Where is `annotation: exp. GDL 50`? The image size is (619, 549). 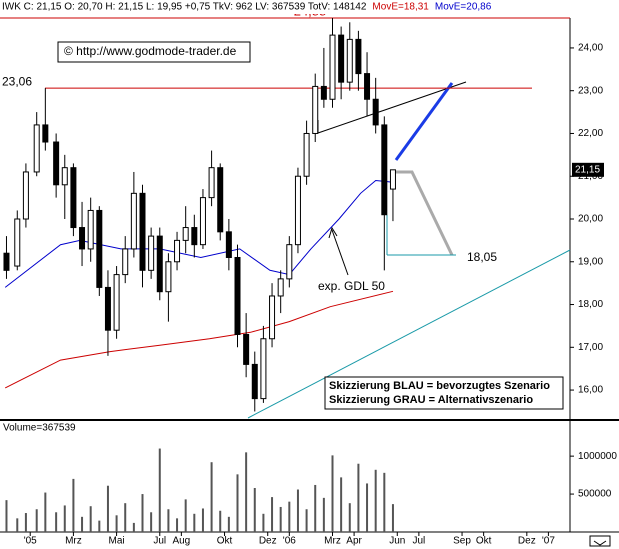
annotation: exp. GDL 50 is located at coordinates (351, 286).